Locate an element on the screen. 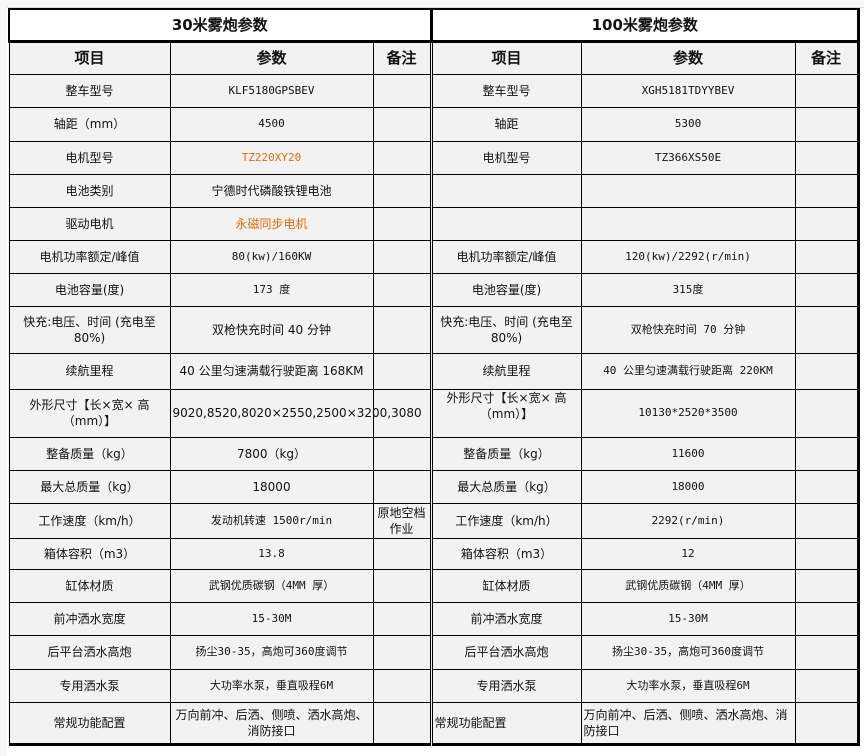  cell-item: 驱动电机 is located at coordinates (89, 223).